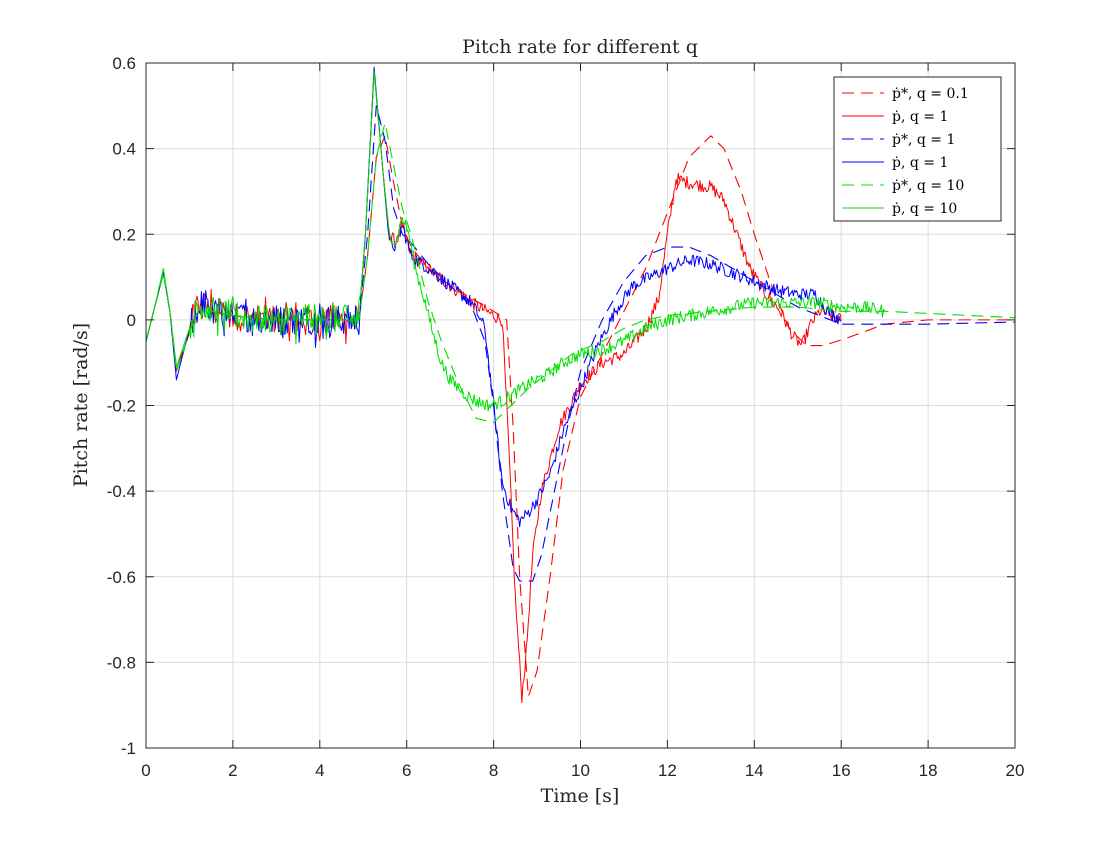 Image resolution: width=1120 pixels, height=845 pixels. Describe the element at coordinates (923, 140) in the screenshot. I see `legend-label: ṗ*, q = 1` at that location.